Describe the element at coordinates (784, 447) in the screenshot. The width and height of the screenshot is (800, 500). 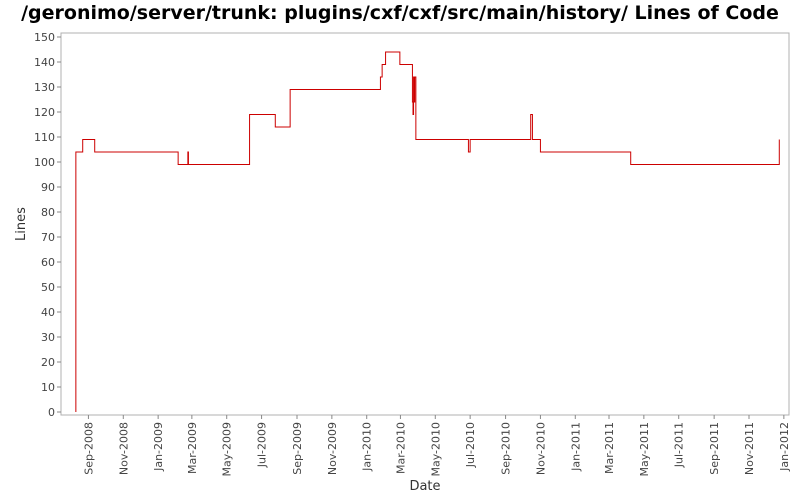
I see `x-tick-label: Jan-2012` at that location.